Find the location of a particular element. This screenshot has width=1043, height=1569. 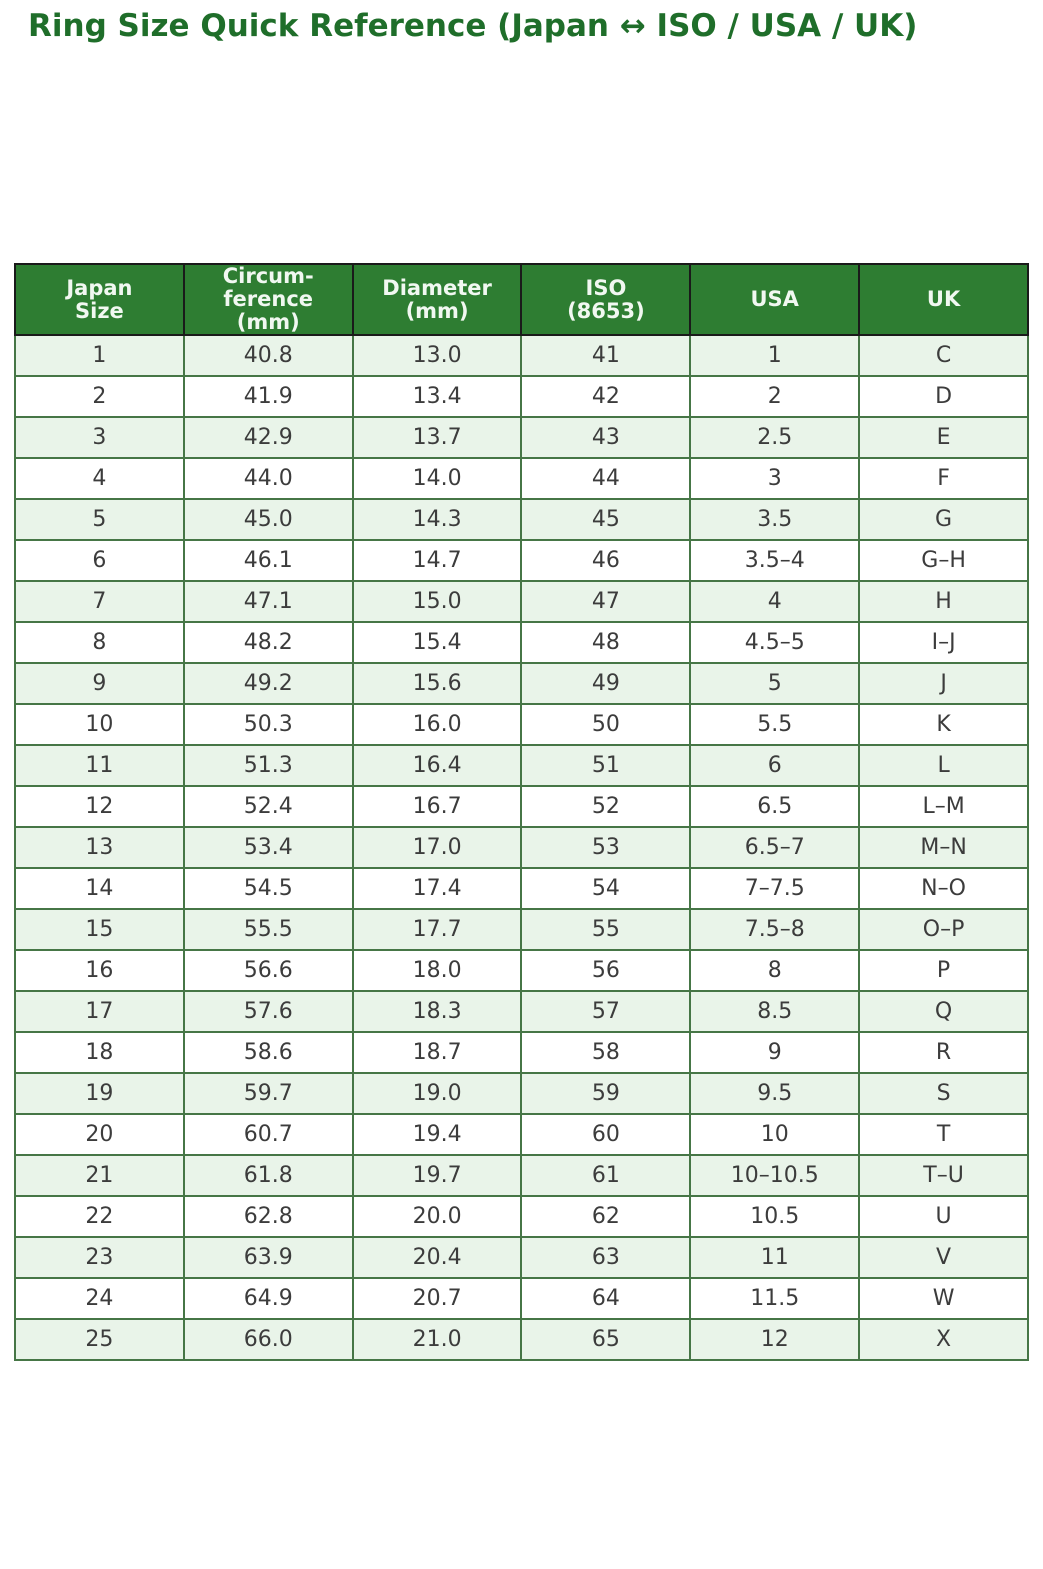

cell-usa: 10 is located at coordinates (775, 1134).